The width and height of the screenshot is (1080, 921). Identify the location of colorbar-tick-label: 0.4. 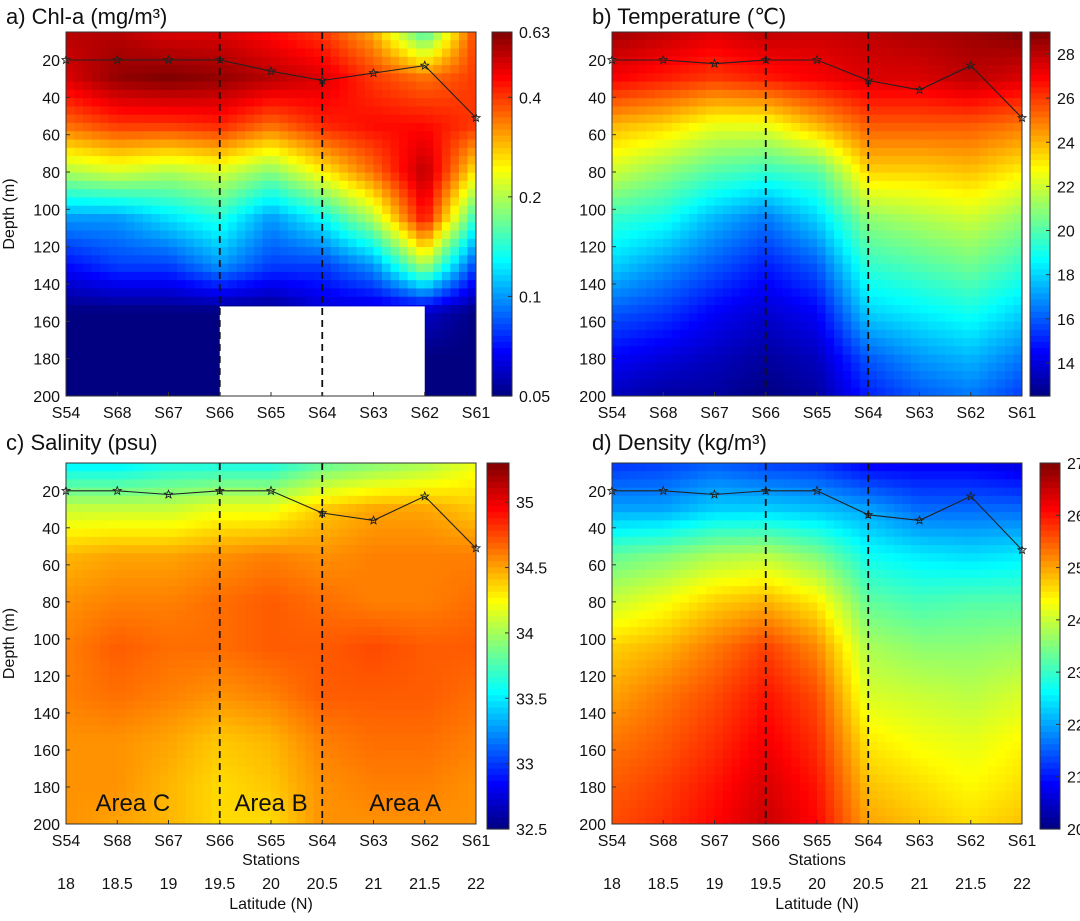
(530, 98).